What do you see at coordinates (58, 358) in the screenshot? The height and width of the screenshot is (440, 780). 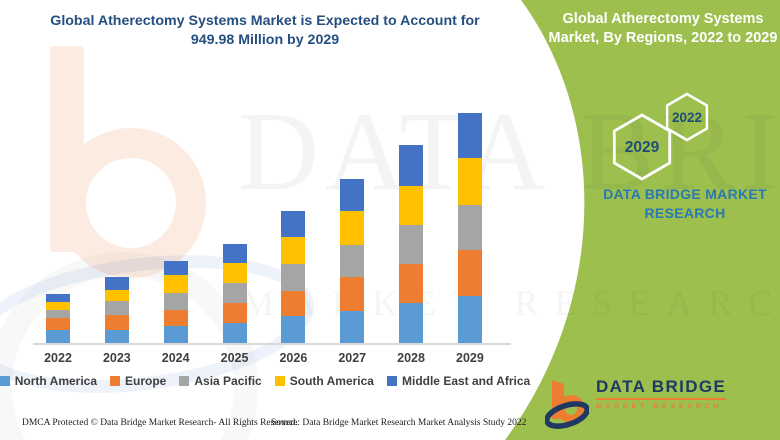 I see `x-axis-label-2022: 2022` at bounding box center [58, 358].